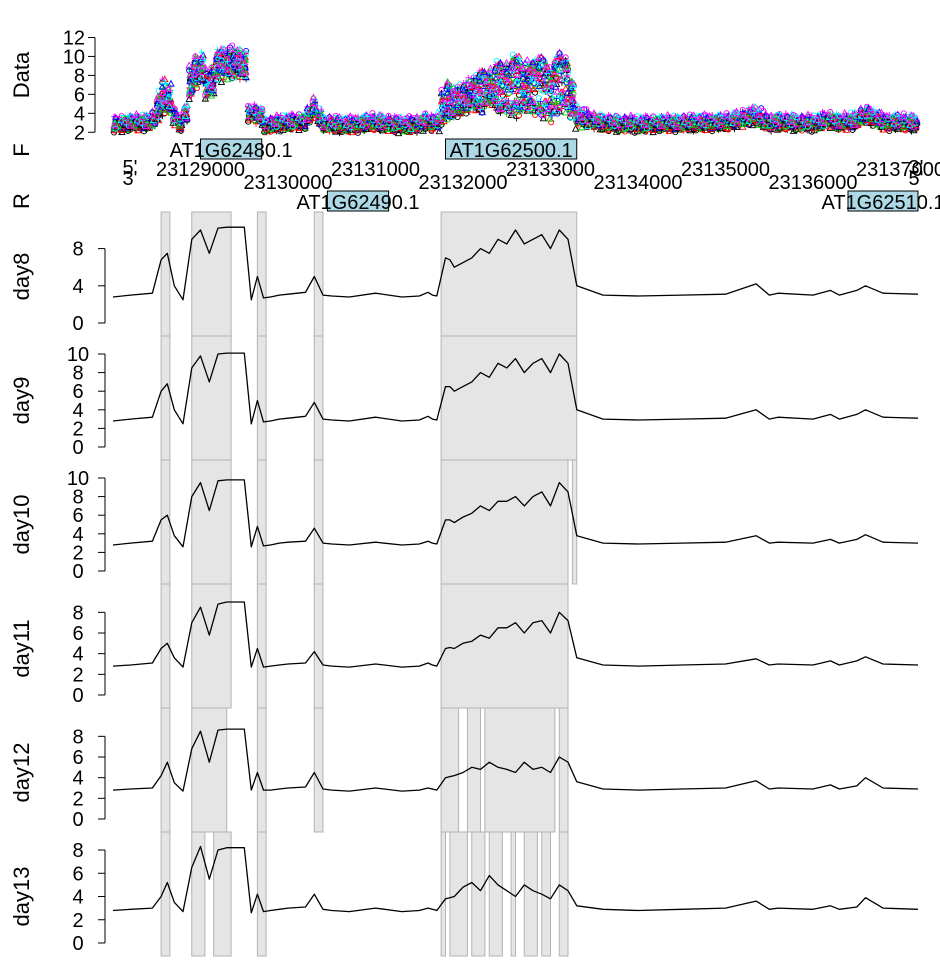 This screenshot has width=940, height=961. What do you see at coordinates (79, 95) in the screenshot?
I see `data-y-tick-label: 6` at bounding box center [79, 95].